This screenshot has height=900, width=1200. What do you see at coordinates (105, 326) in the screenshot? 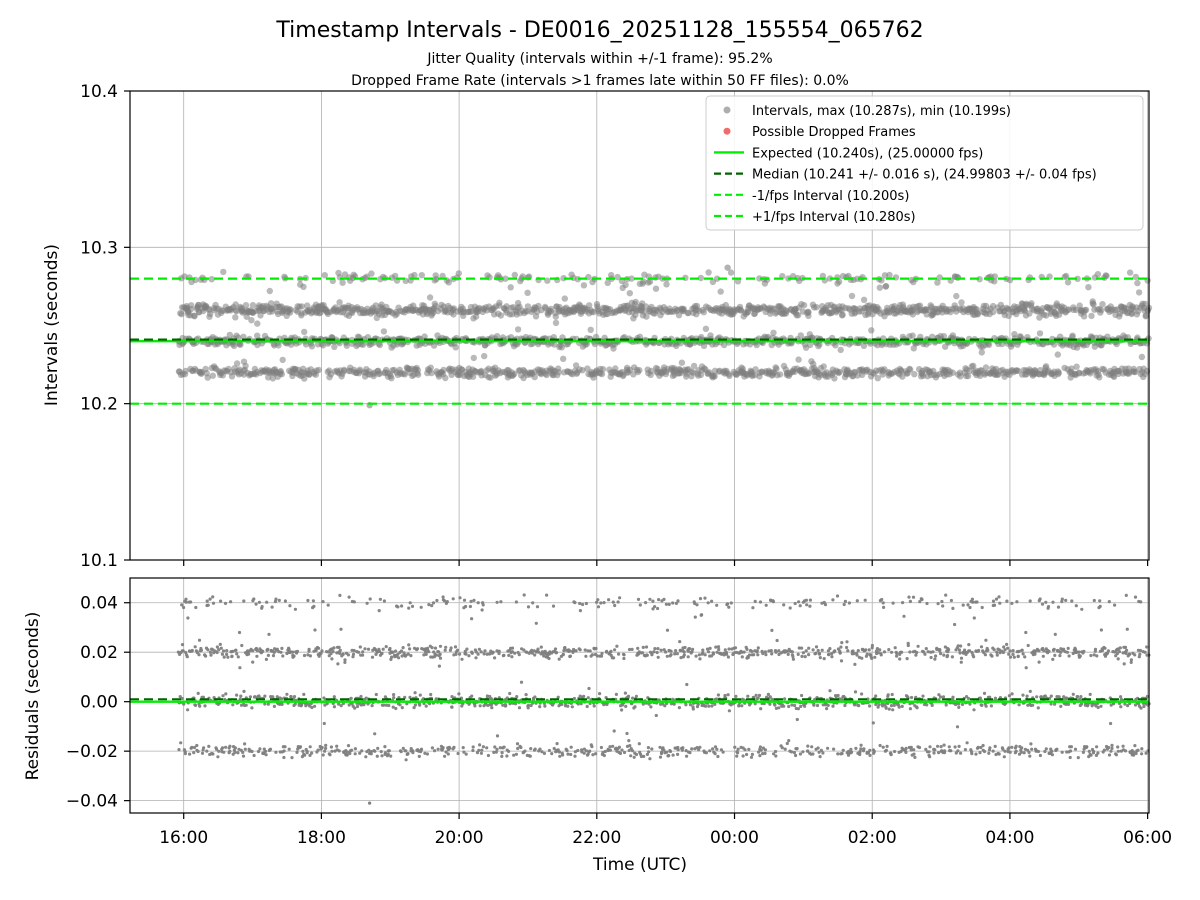
I see `intervals-y-ticks: 10.110.210.310.4` at bounding box center [105, 326].